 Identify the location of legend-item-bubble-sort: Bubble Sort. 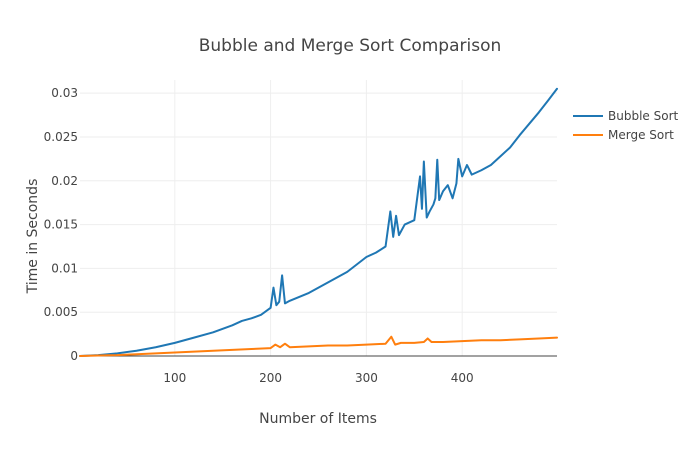
(625, 116).